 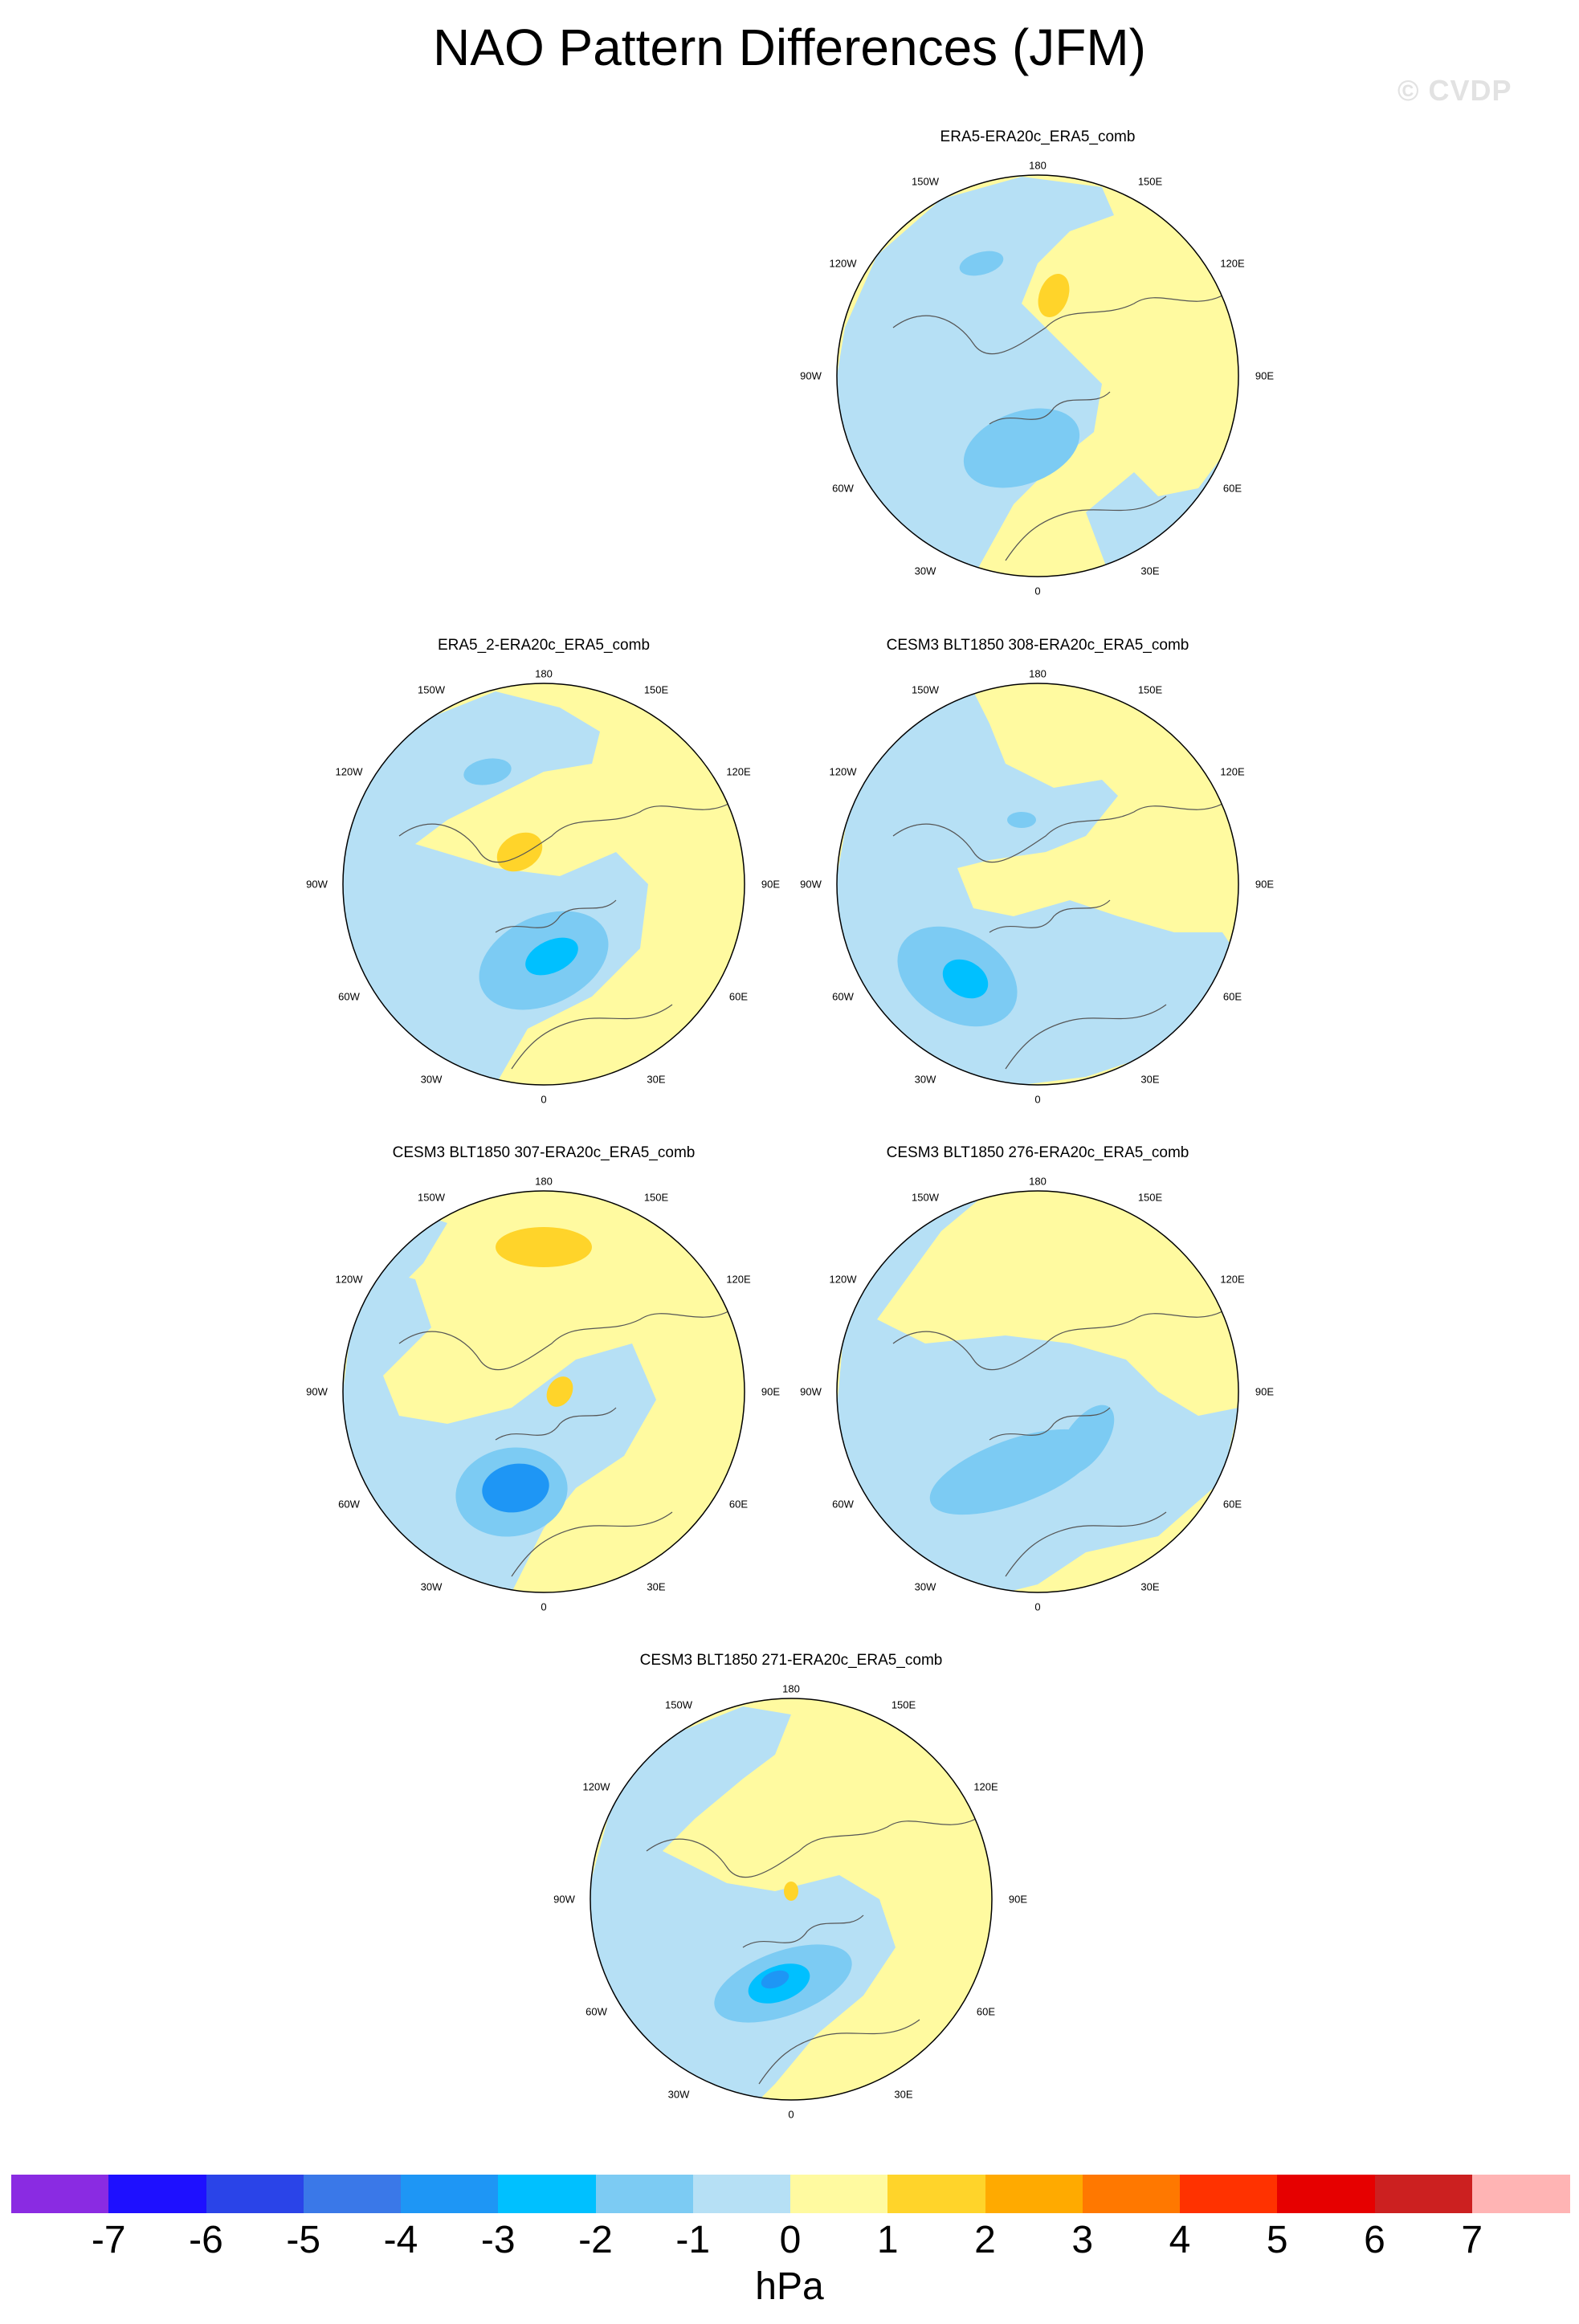 What do you see at coordinates (1472, 2240) in the screenshot?
I see `colorbar-tick-label: 7` at bounding box center [1472, 2240].